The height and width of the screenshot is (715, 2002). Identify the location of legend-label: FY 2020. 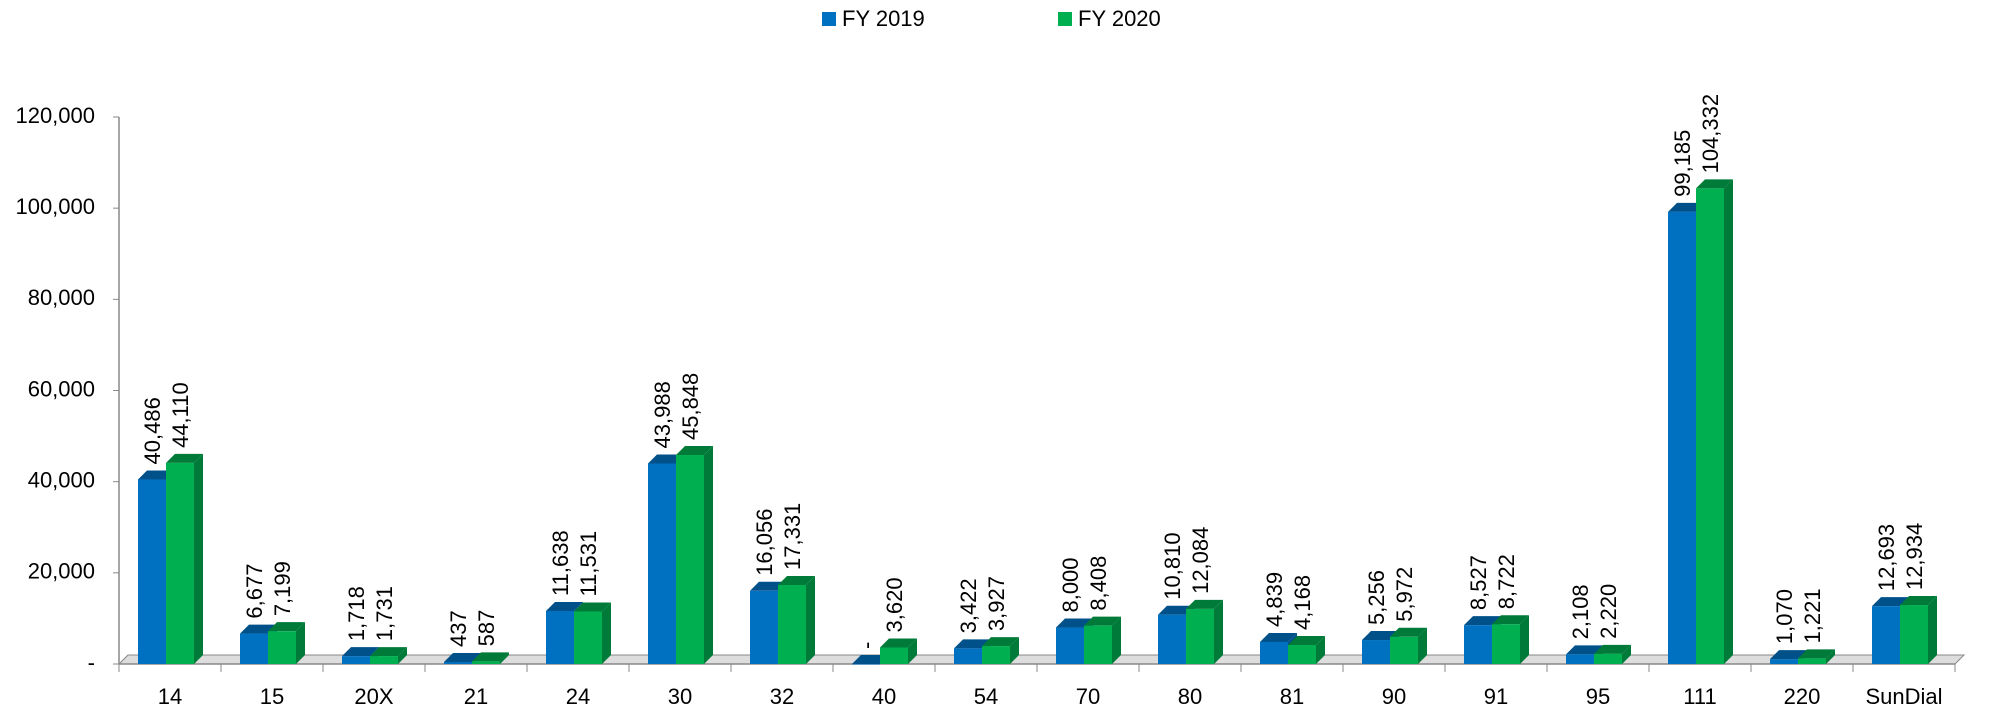
(1119, 18).